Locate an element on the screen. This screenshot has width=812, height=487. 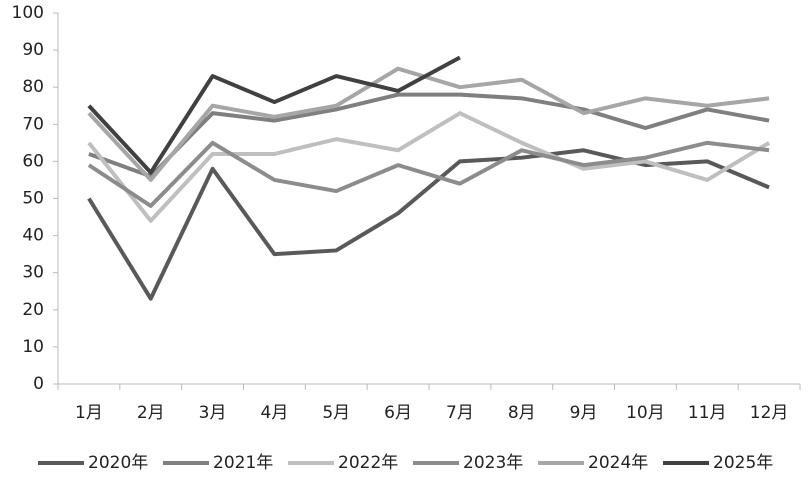
y-tick-label: 70 is located at coordinates (33, 124).